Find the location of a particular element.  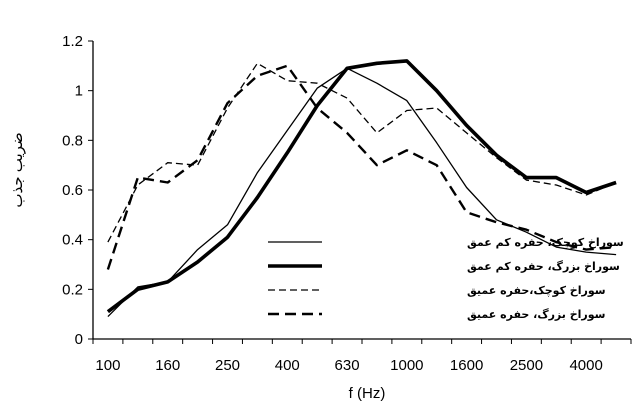

x-tick-label: 1600 is located at coordinates (466, 365).